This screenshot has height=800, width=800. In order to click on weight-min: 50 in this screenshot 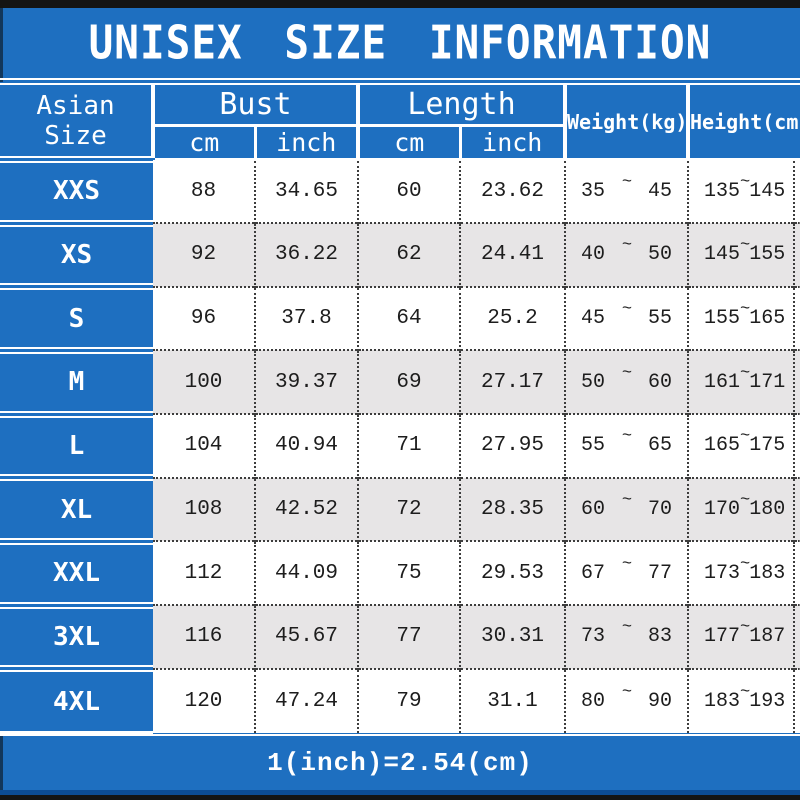, I will do `click(593, 382)`.